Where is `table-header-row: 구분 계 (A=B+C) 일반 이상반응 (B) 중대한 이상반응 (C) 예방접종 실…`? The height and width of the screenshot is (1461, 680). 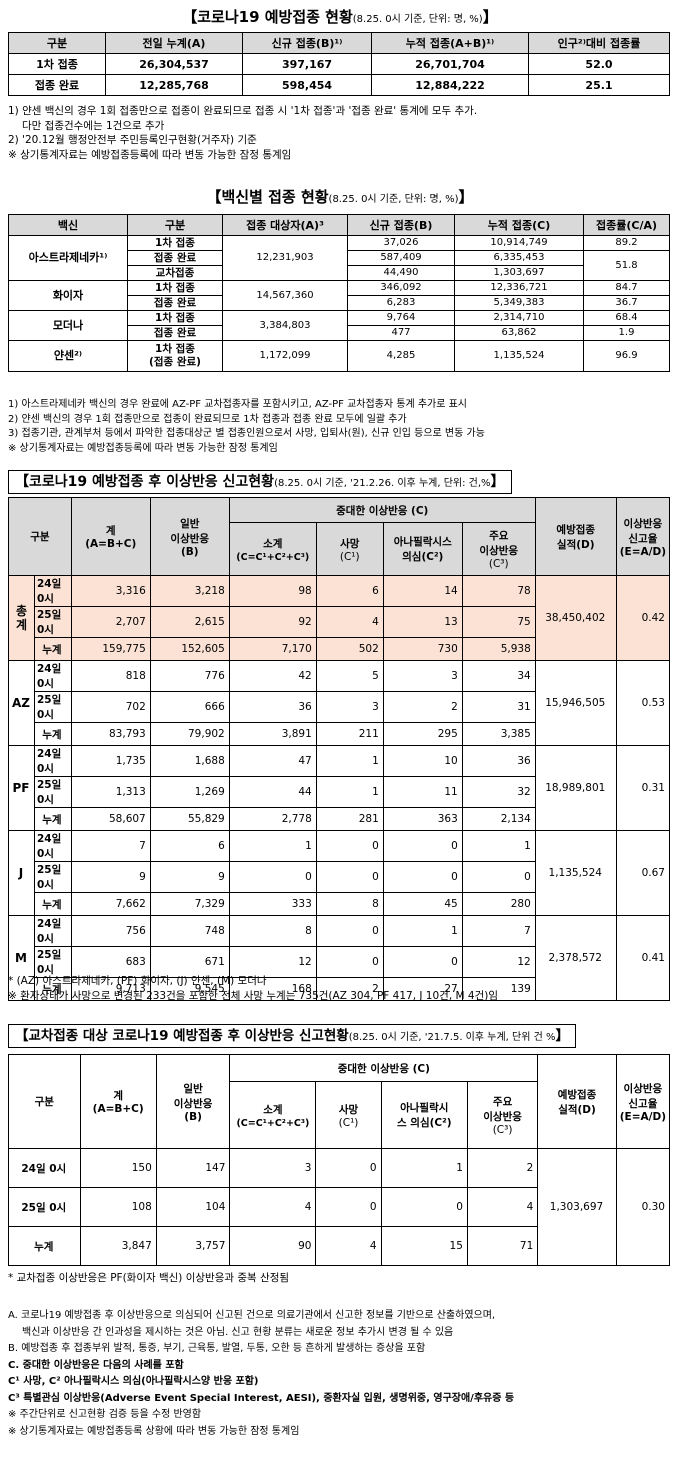 table-header-row: 구분 계 (A=B+C) 일반 이상반응 (B) 중대한 이상반응 (C) 예방접종 실… is located at coordinates (339, 536).